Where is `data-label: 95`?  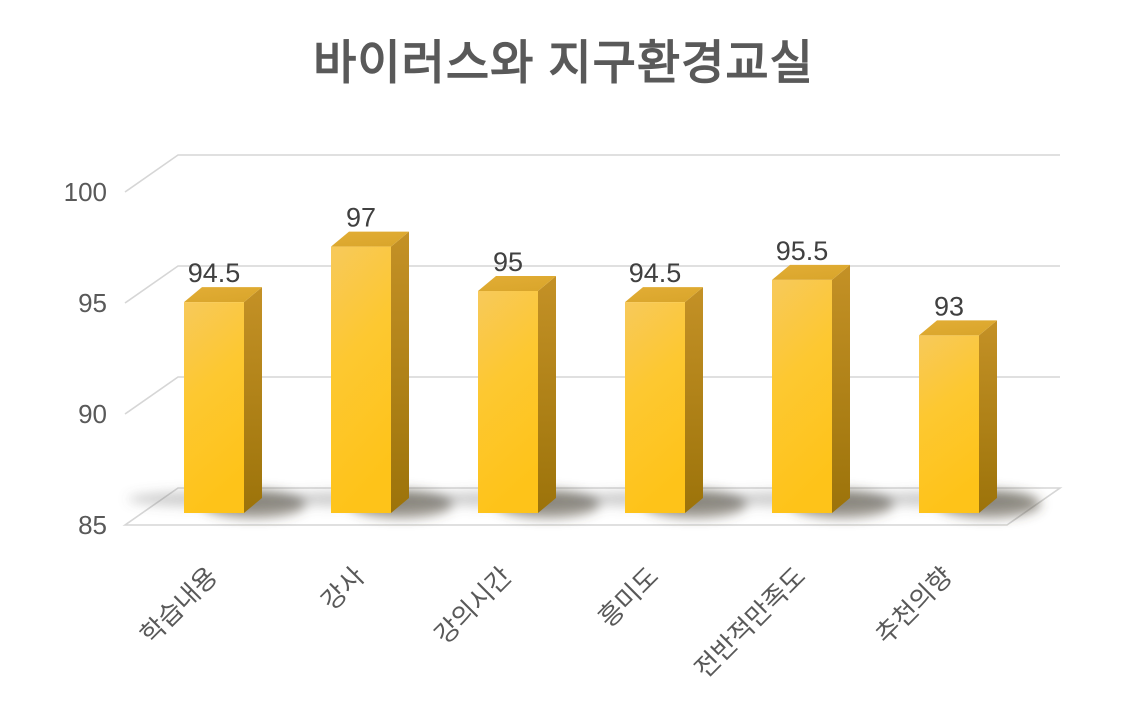 data-label: 95 is located at coordinates (508, 262).